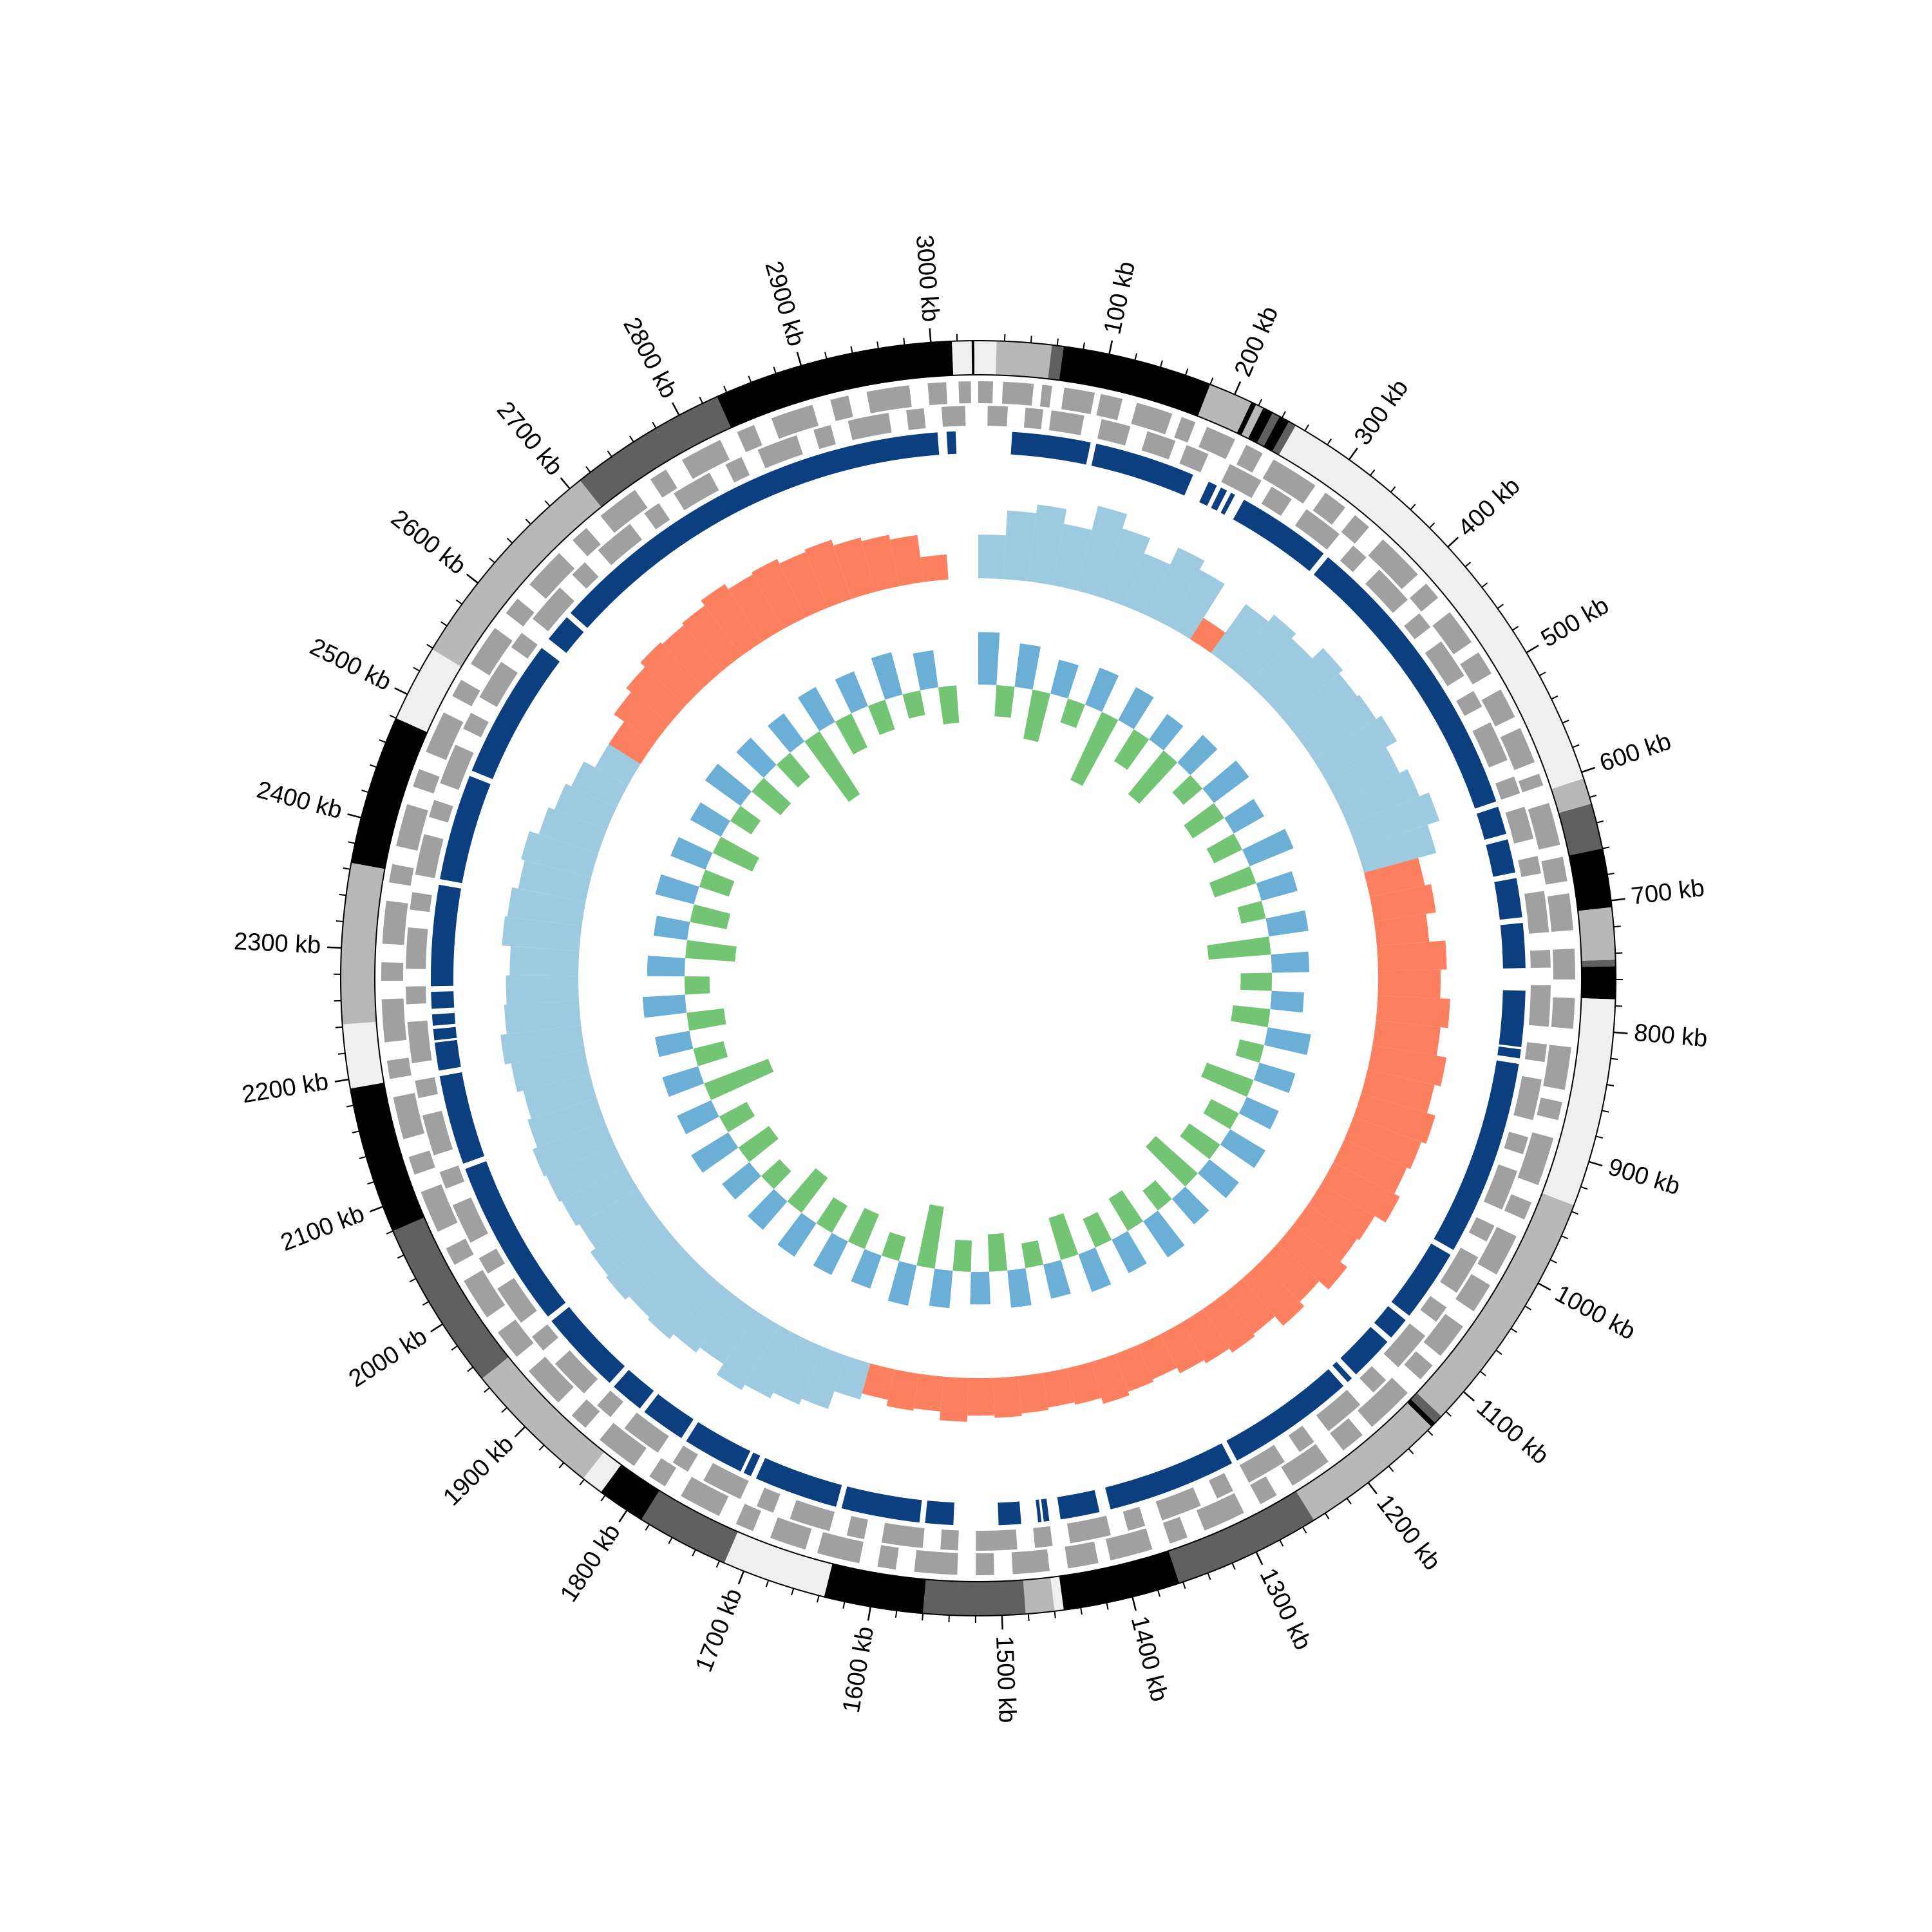 The width and height of the screenshot is (1932, 1932). I want to click on tick-label: 1400 kb, so click(1149, 1659).